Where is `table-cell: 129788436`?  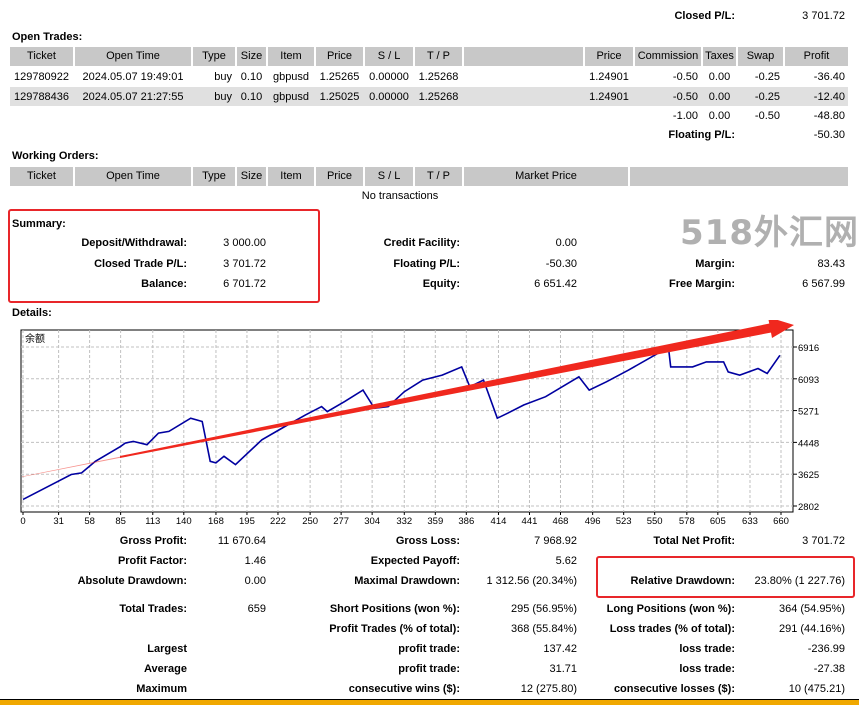
table-cell: 129788436 is located at coordinates (41, 97).